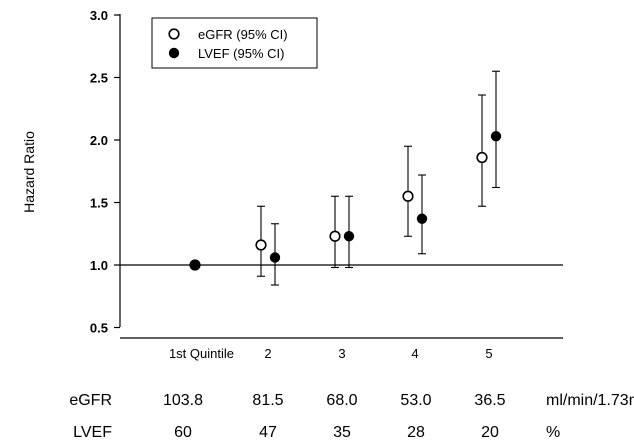  What do you see at coordinates (414, 353) in the screenshot?
I see `x-tick-label: 4` at bounding box center [414, 353].